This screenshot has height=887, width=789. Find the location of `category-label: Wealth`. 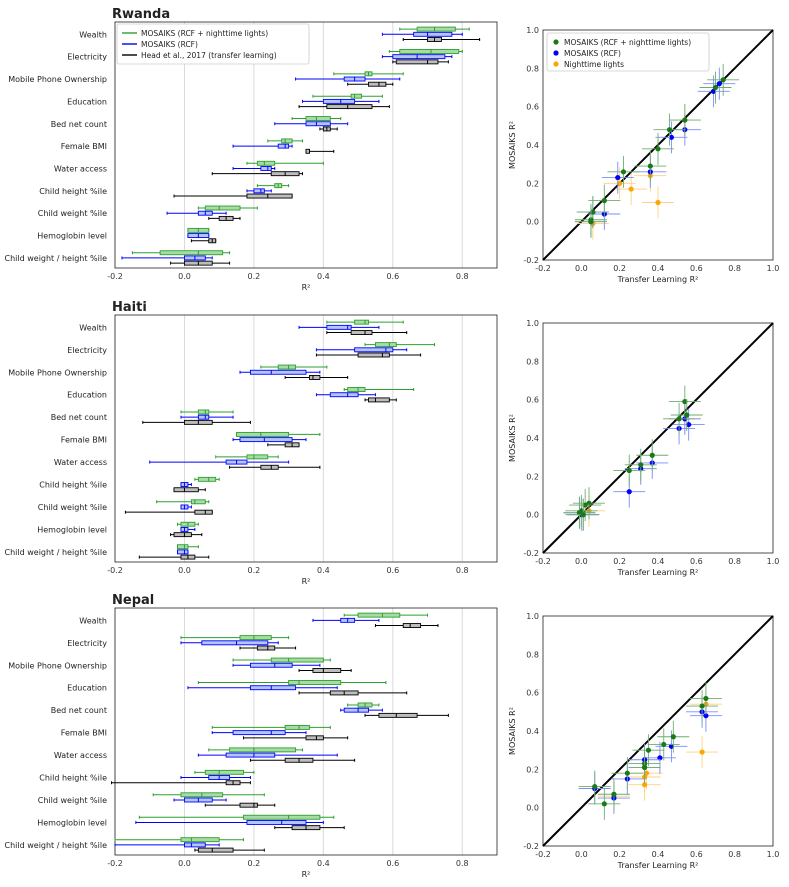

category-label: Wealth is located at coordinates (93, 620).